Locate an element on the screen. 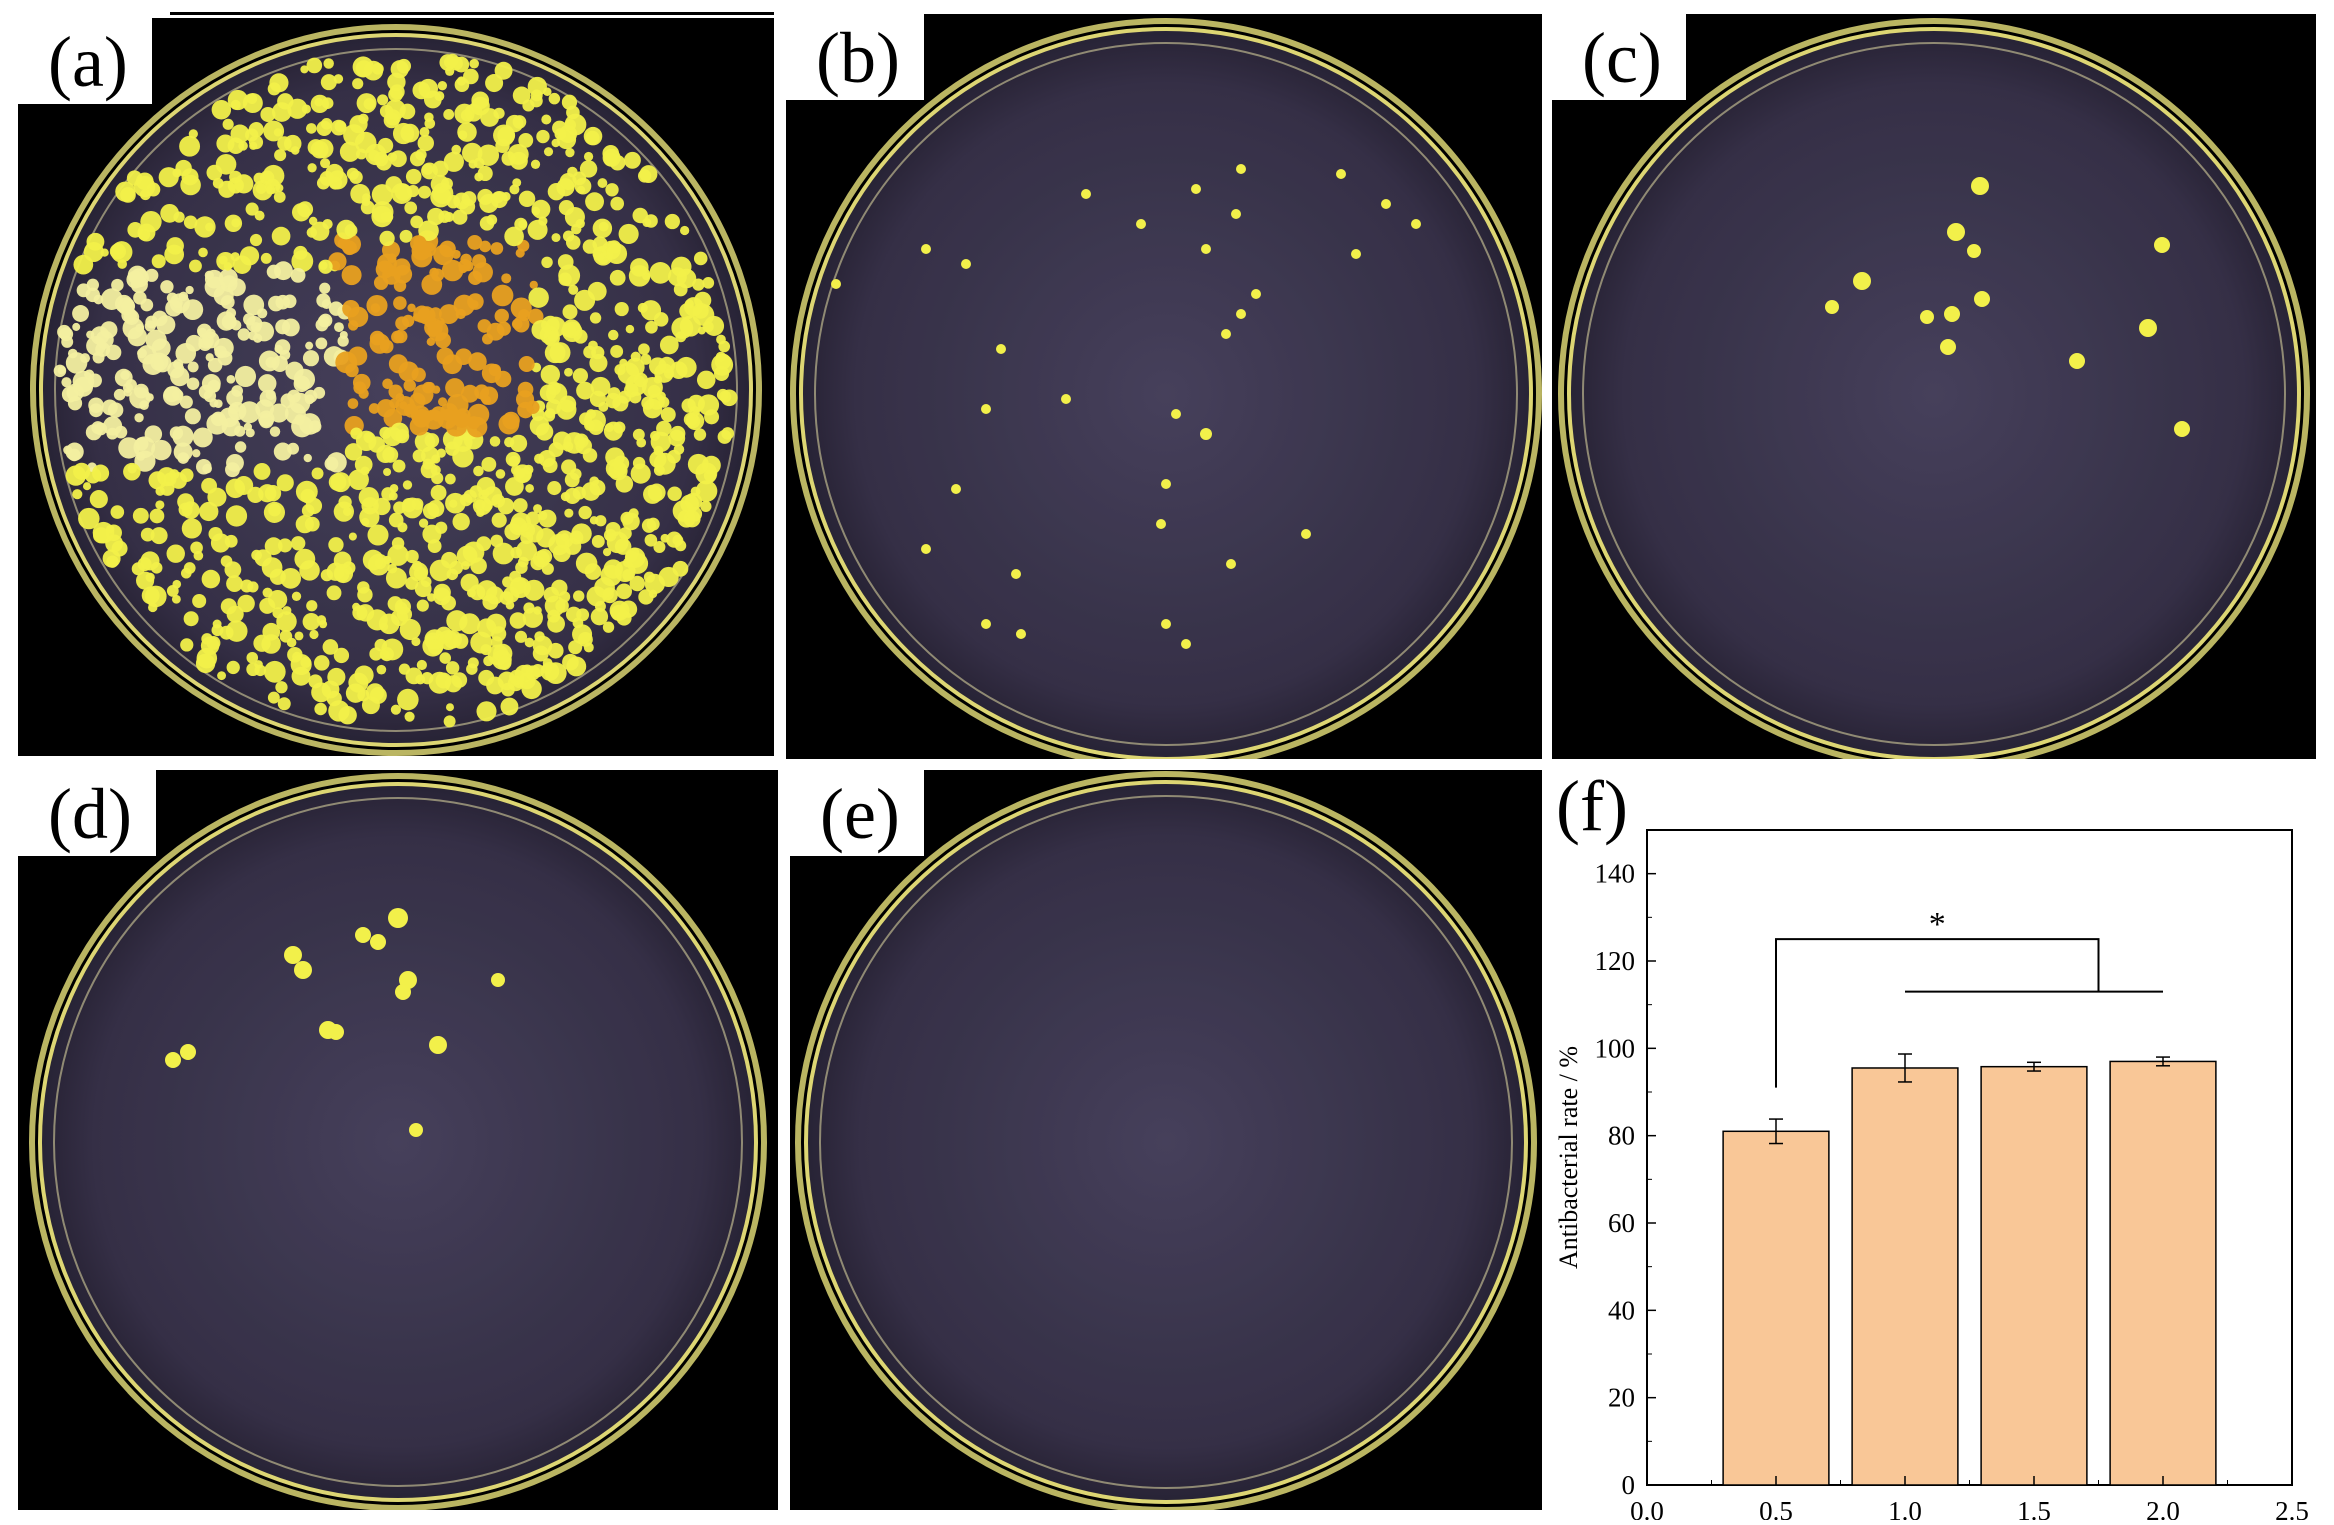  dish-agar is located at coordinates (1166, 1142).